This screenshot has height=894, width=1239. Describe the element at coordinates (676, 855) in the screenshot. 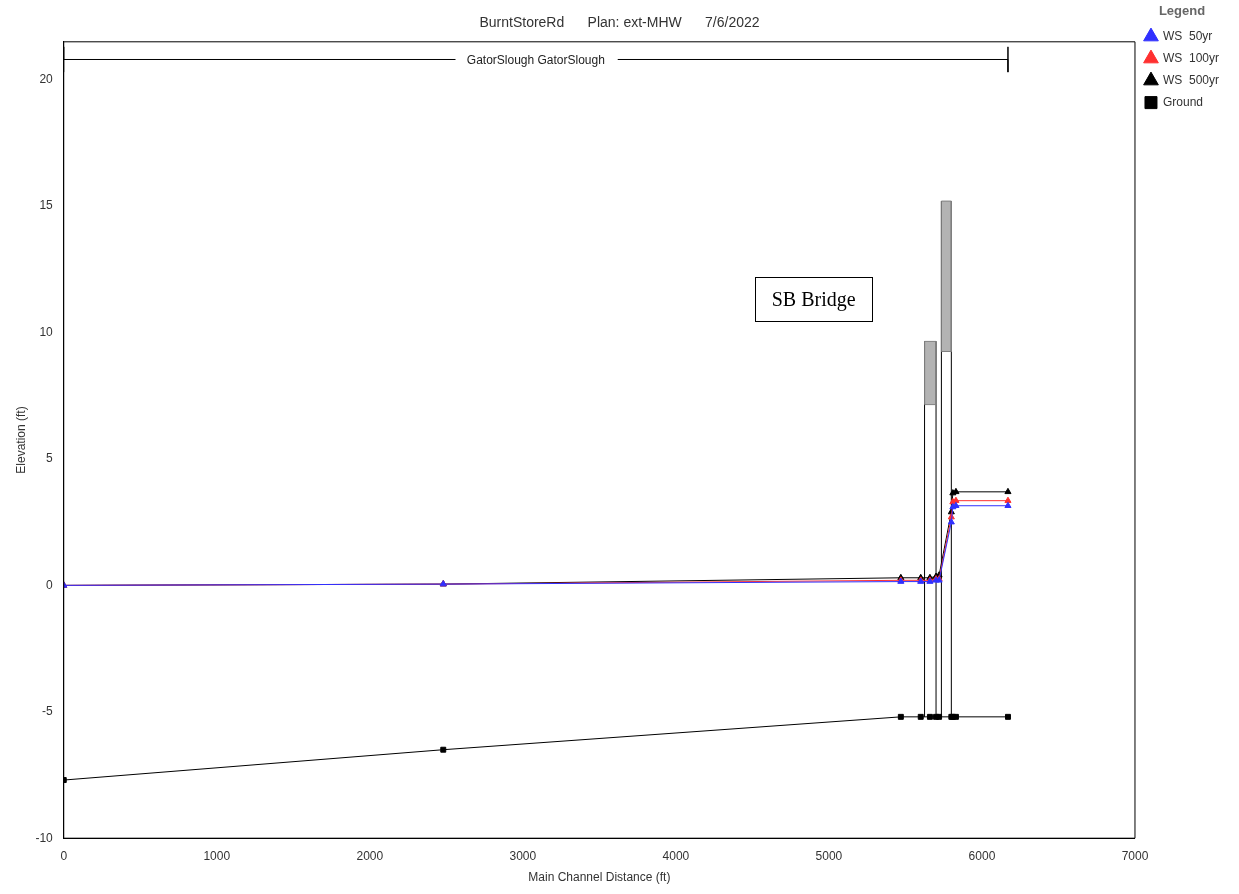

I see `x-tick-label: 4000` at that location.